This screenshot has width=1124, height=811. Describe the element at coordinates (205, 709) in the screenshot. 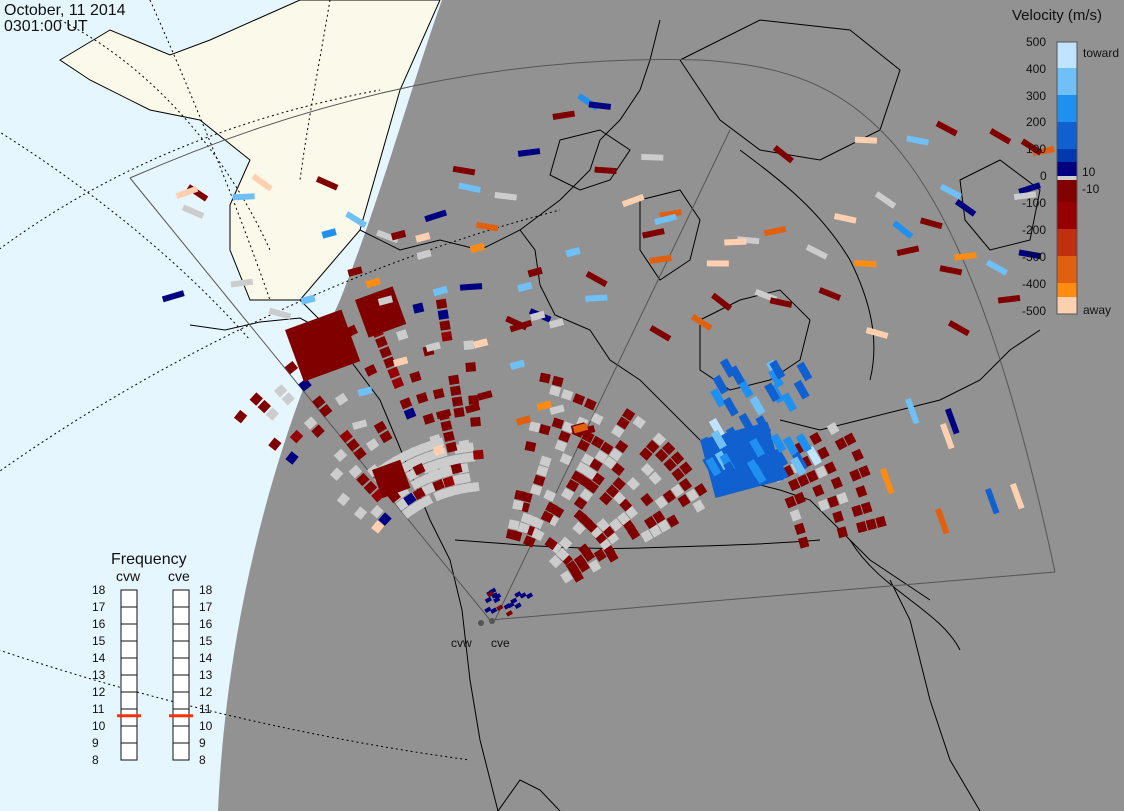

I see `frequency-tick-label: 11` at that location.